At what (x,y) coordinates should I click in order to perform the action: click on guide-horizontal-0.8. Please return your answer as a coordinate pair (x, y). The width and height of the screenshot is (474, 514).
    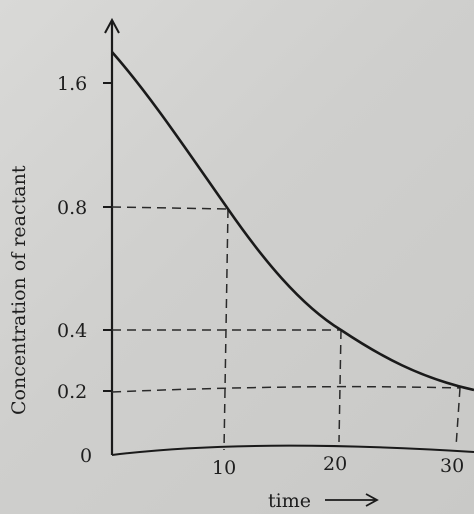
    Looking at the image, I should click on (170, 208).